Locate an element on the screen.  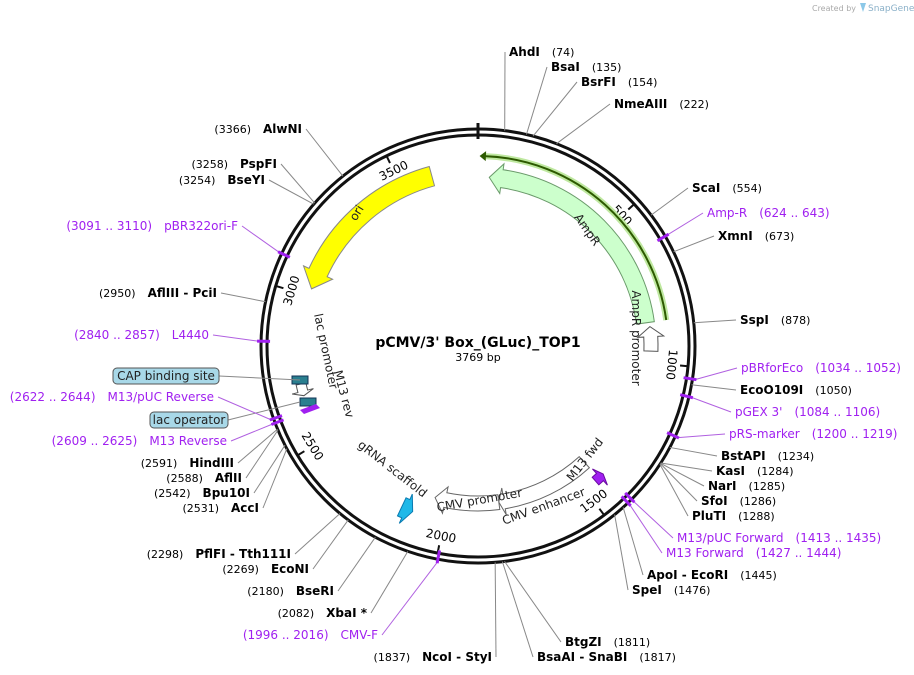
site-name: M13 Forward is located at coordinates (705, 553).